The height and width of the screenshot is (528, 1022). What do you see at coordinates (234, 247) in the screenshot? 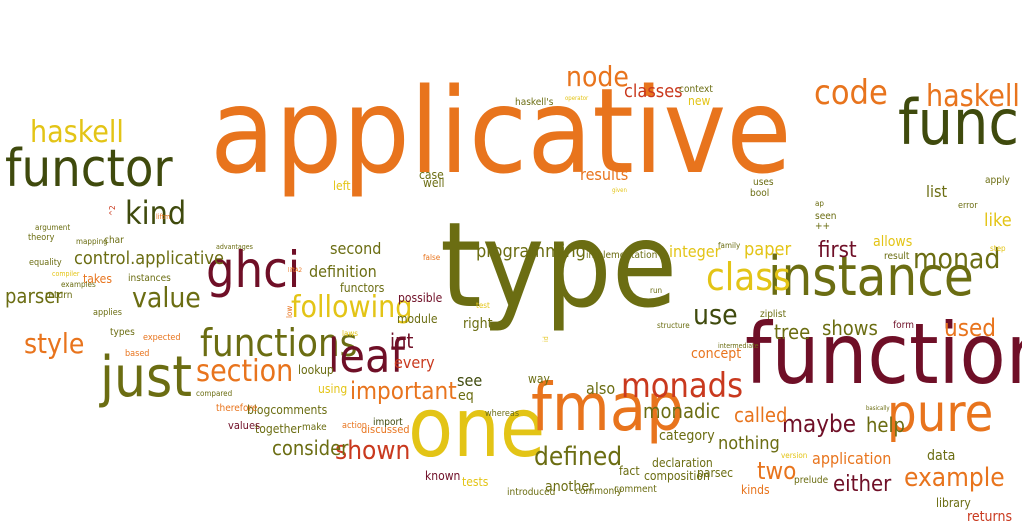
I see `cloud-word: advantages` at bounding box center [234, 247].